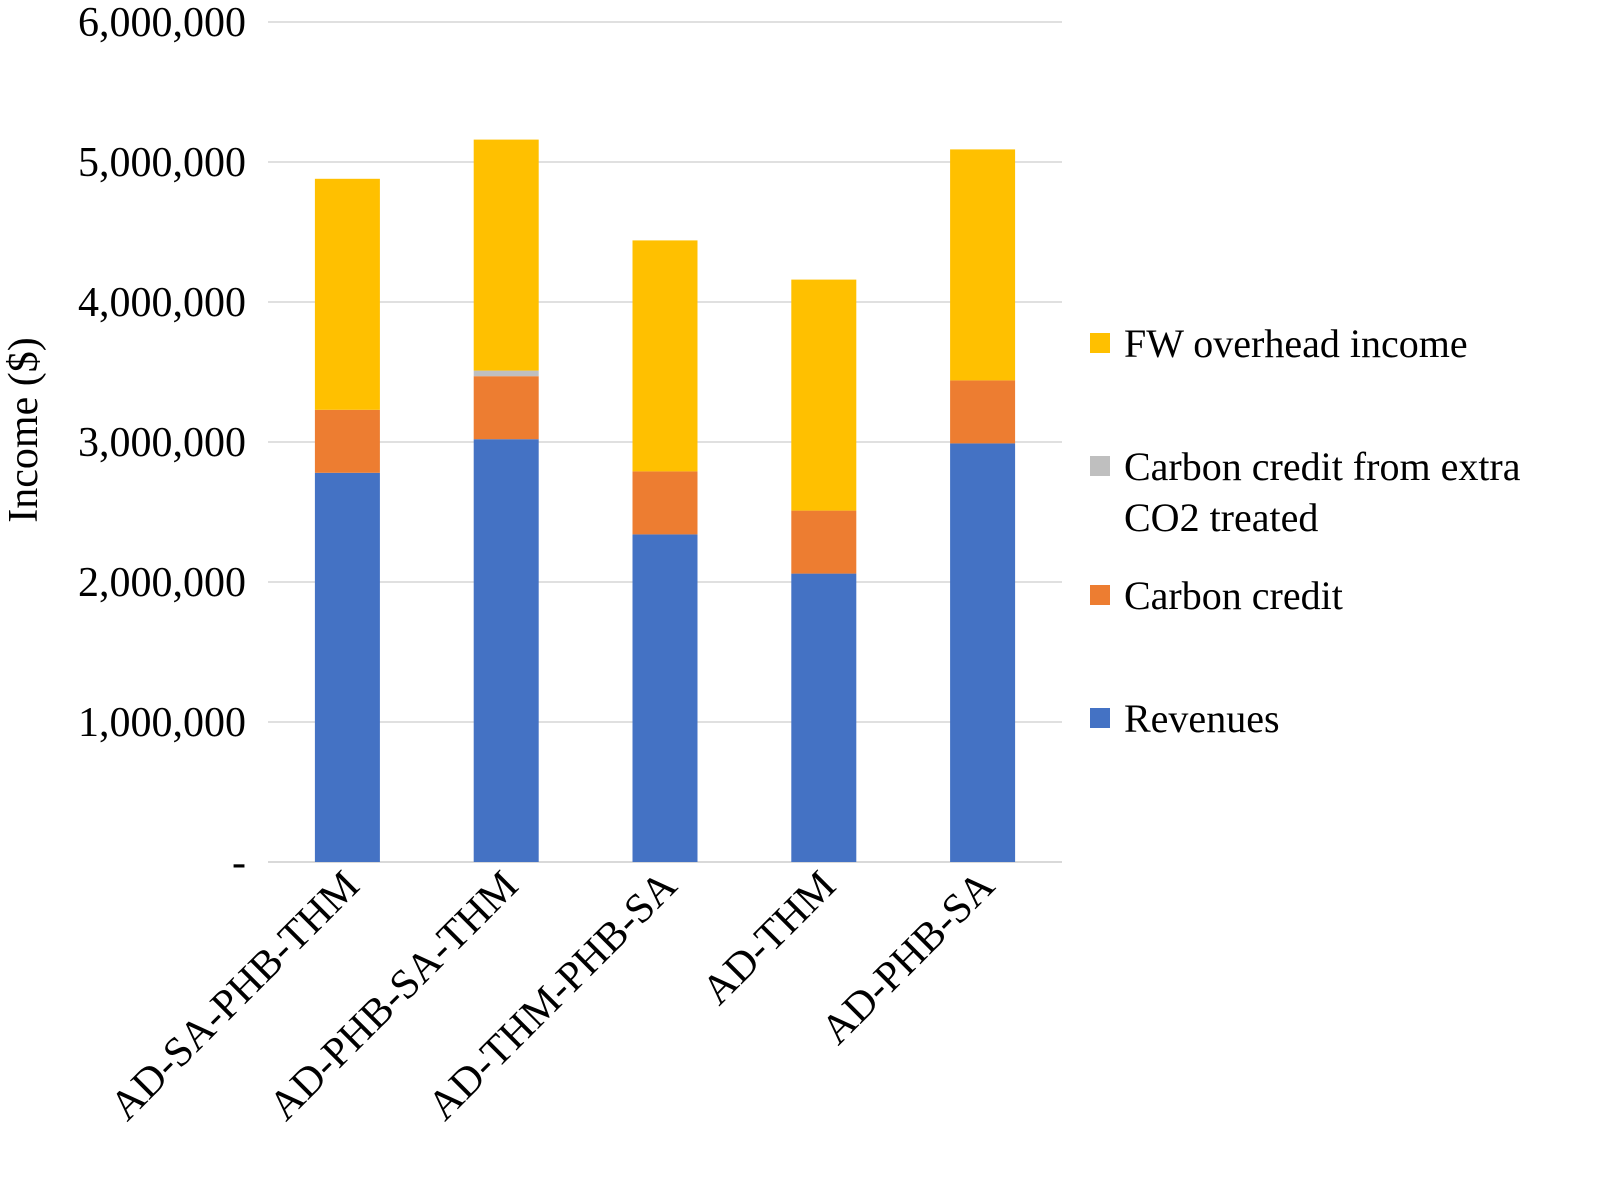  I want to click on x-category-label: AD-THM, so click(769, 938).